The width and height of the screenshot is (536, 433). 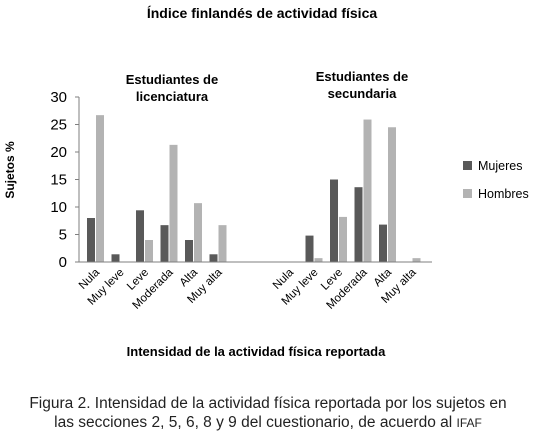 I want to click on legend-label-mujeres: Mujeres, so click(x=500, y=166).